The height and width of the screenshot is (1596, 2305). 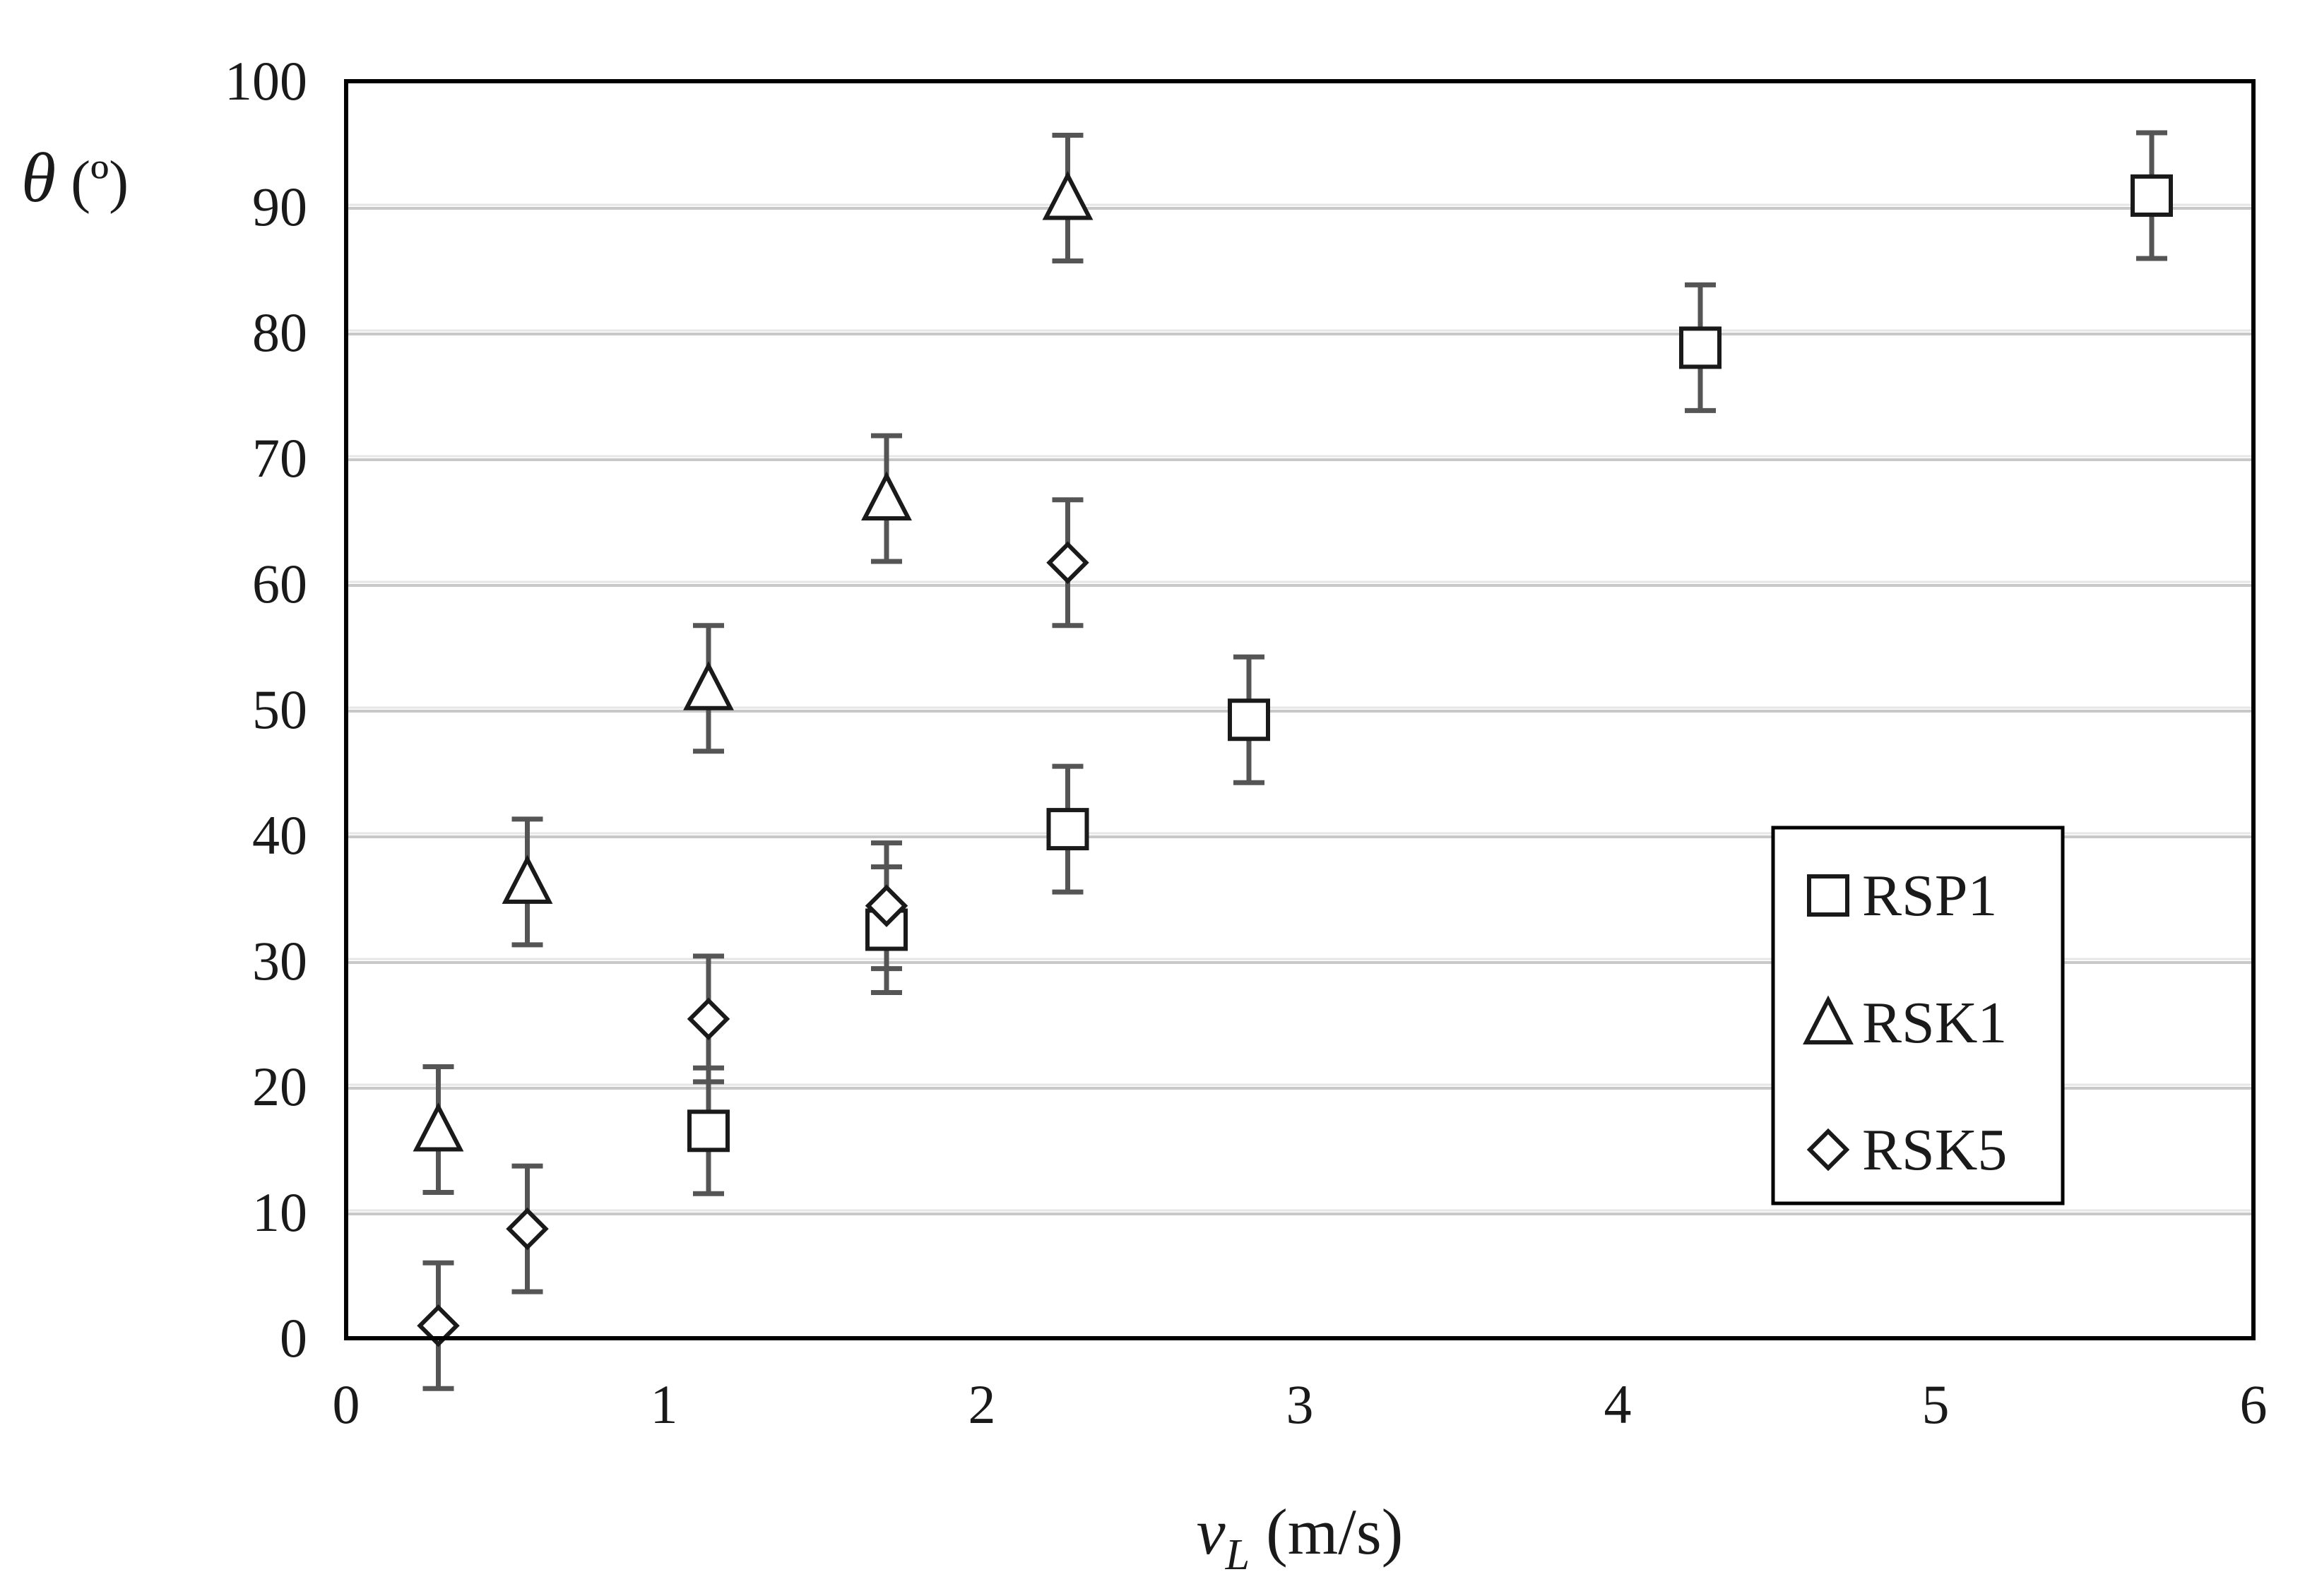 I want to click on legend-label: RSK1, so click(x=1934, y=1023).